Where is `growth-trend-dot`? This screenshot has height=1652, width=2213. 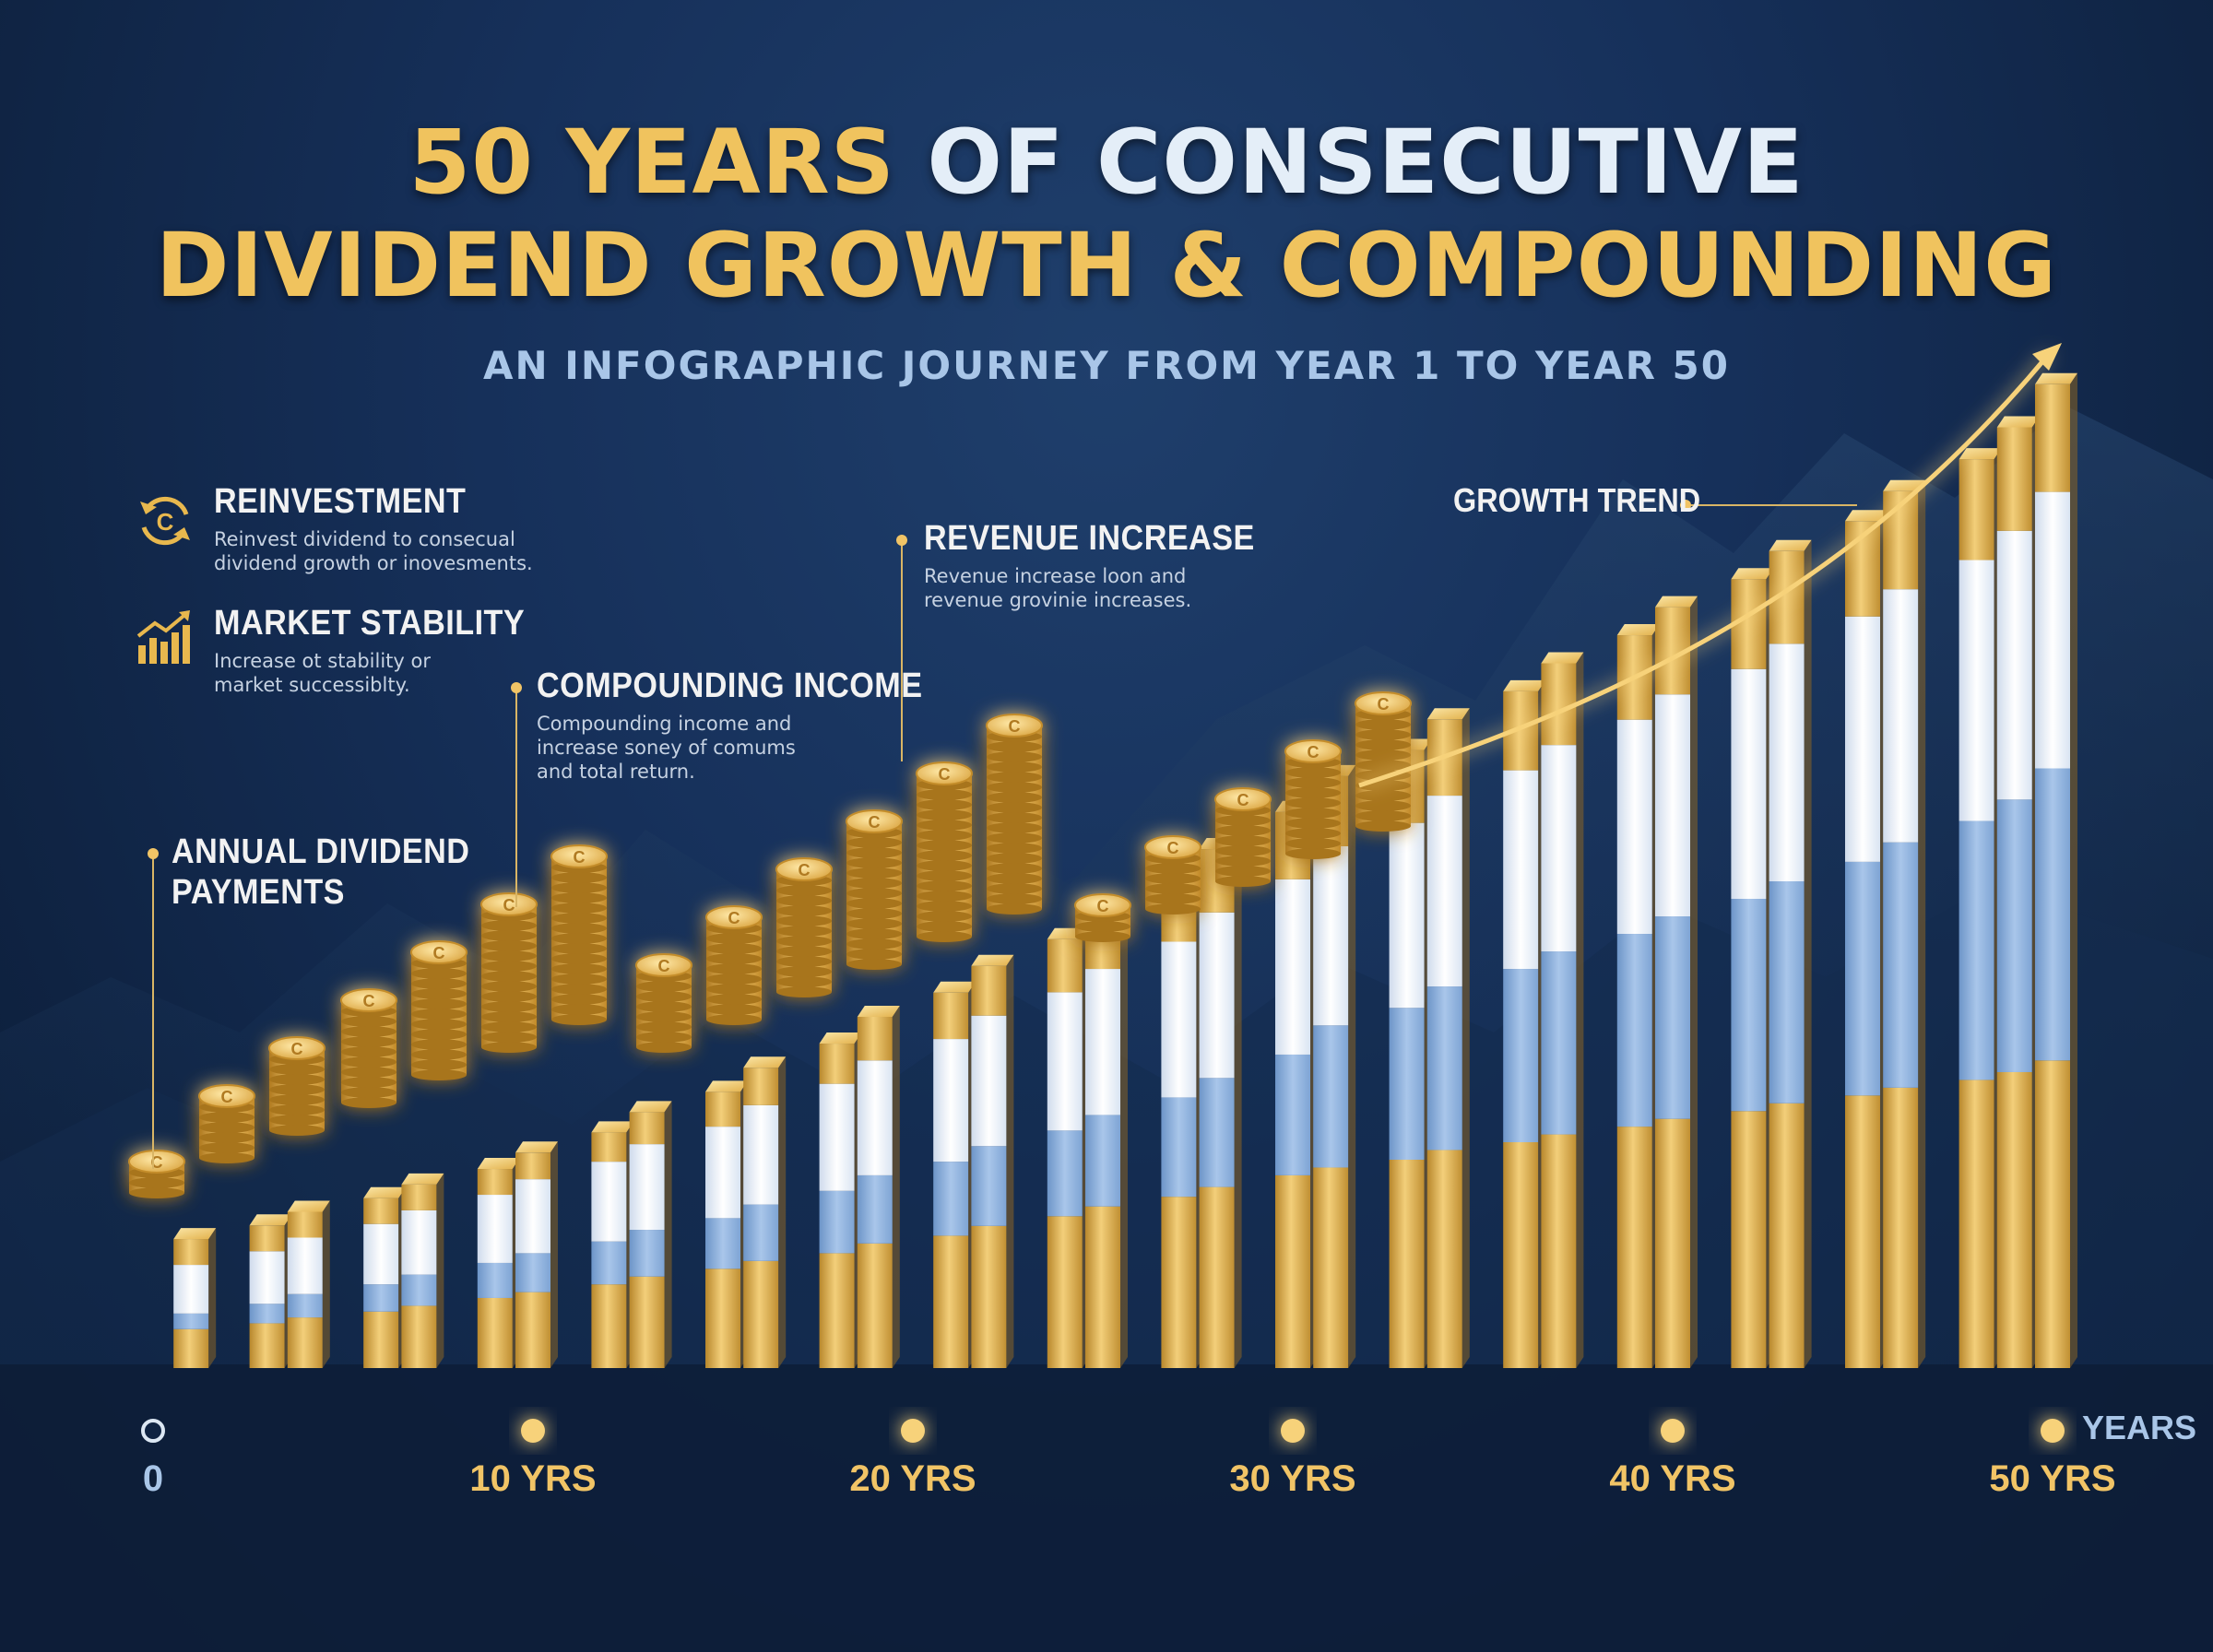
growth-trend-dot is located at coordinates (1685, 505).